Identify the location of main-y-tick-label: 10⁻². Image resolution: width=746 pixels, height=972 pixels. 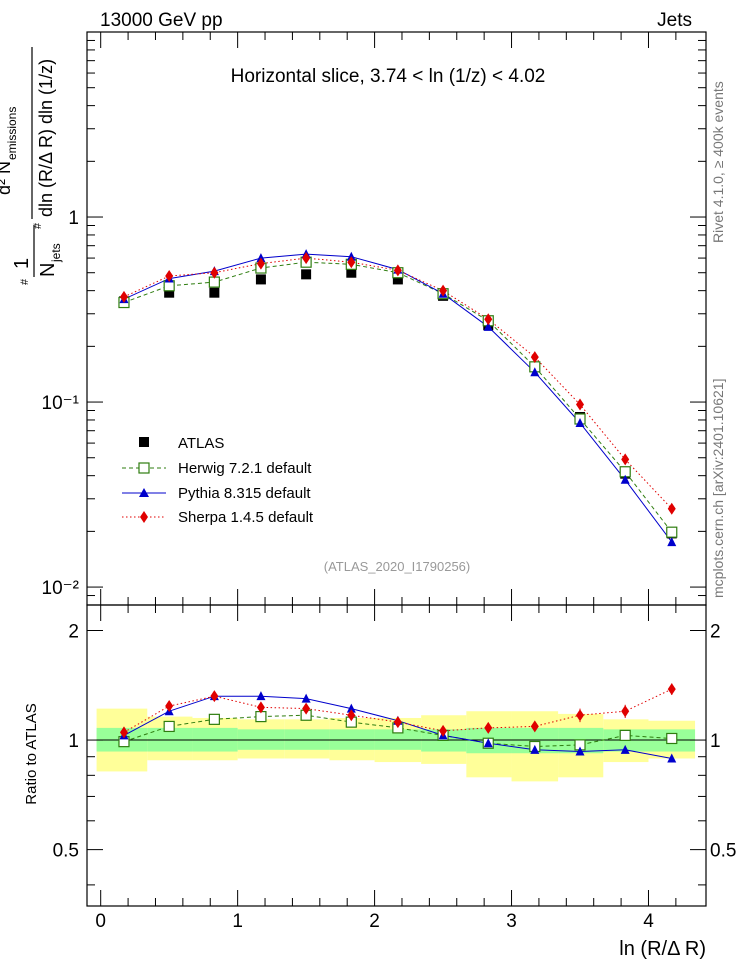
(61, 588).